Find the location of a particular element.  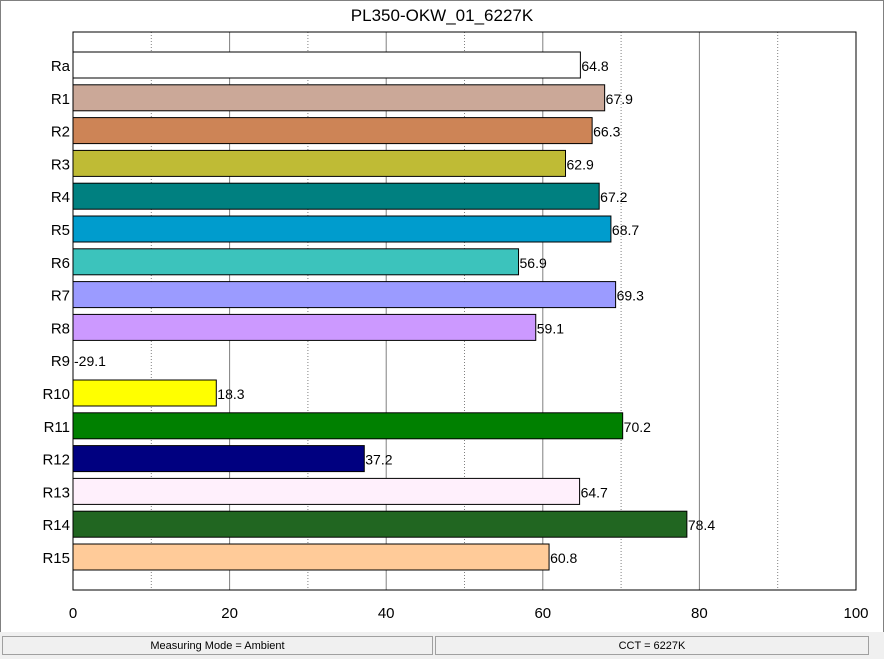

category-label: R9 is located at coordinates (60, 361).